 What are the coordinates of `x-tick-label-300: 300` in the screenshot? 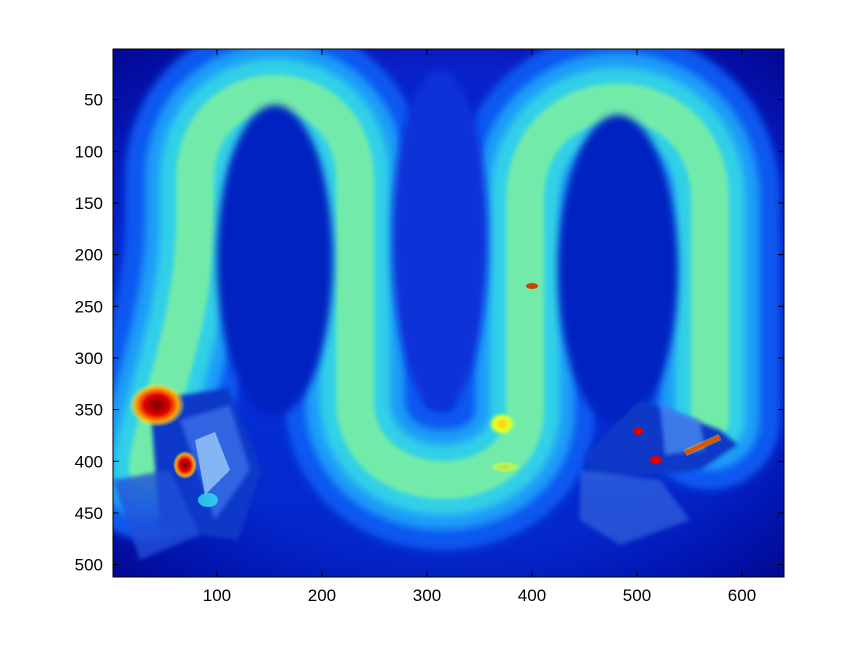 It's located at (427, 595).